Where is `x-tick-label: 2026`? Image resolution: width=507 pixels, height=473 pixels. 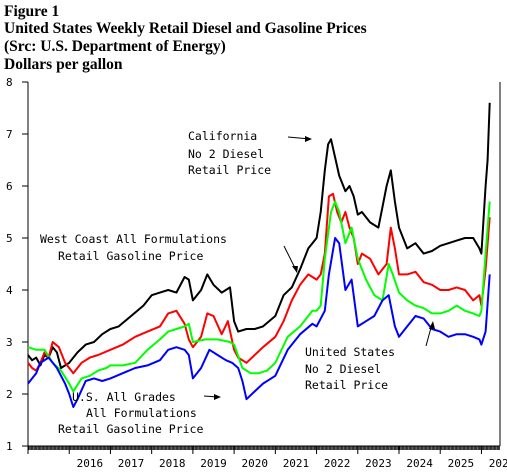 x-tick-label: 2026 is located at coordinates (498, 463).